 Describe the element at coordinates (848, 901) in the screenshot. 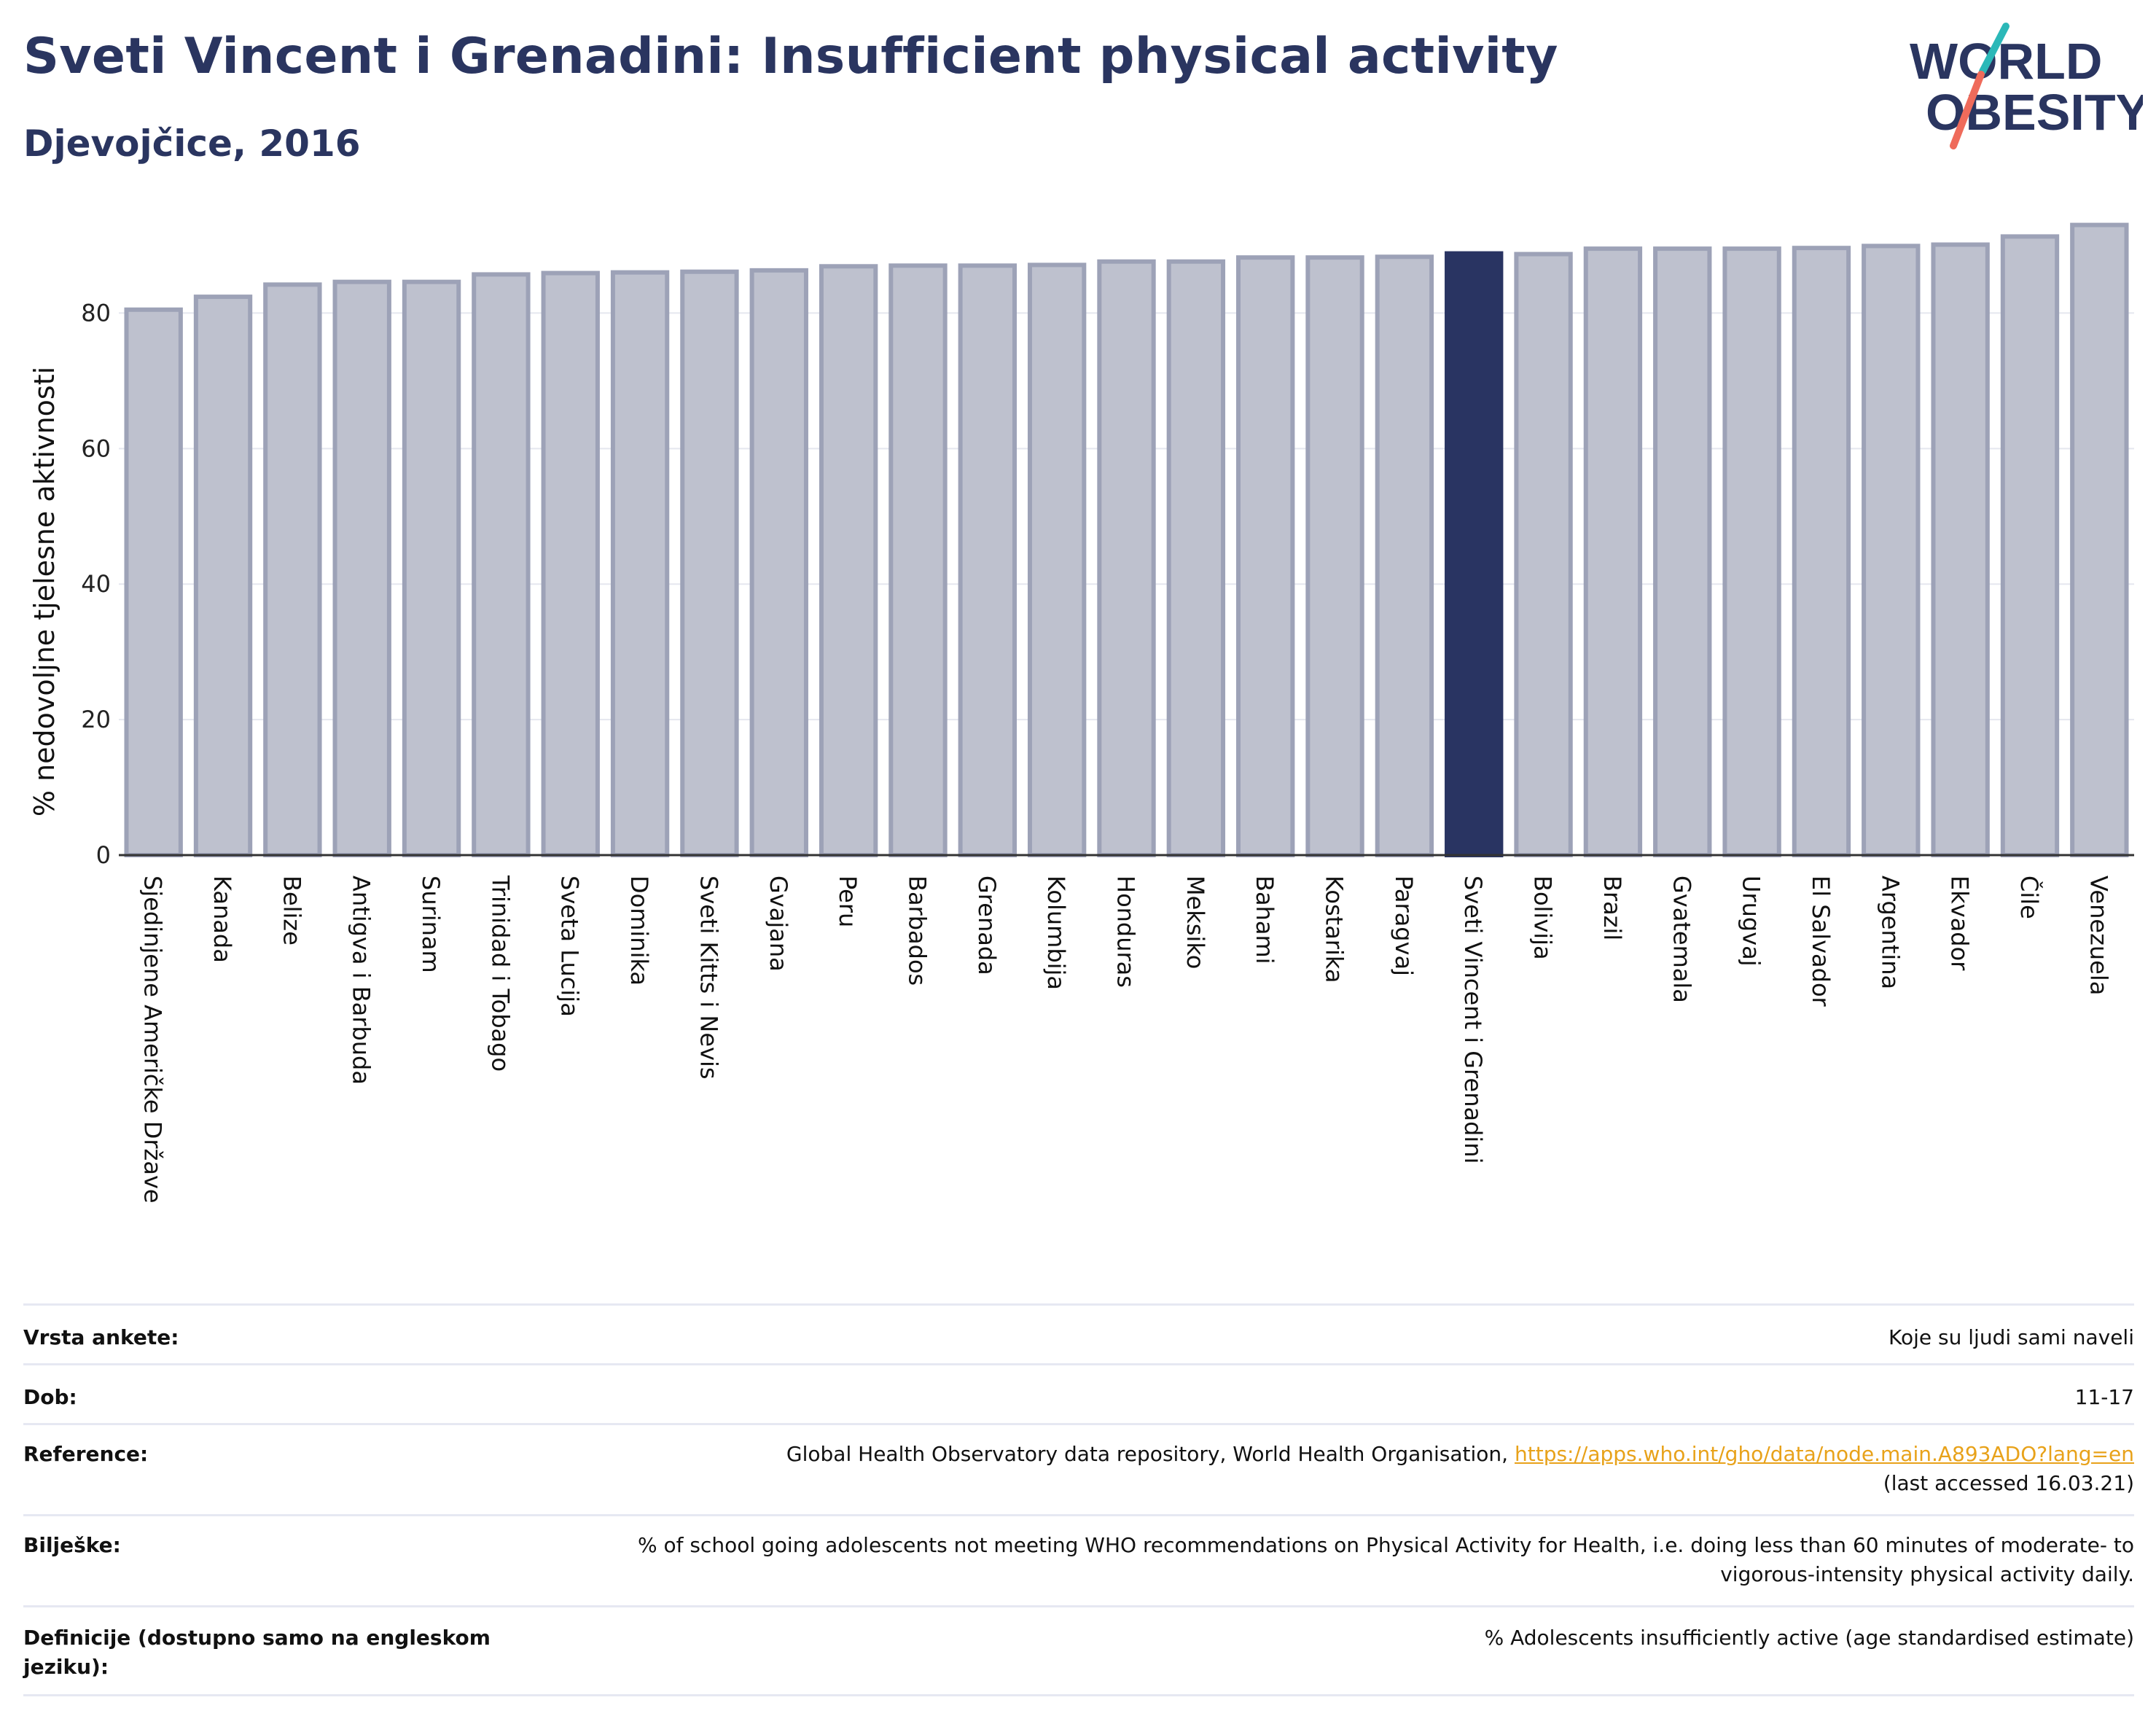

I see `x-tick-label: Peru` at that location.